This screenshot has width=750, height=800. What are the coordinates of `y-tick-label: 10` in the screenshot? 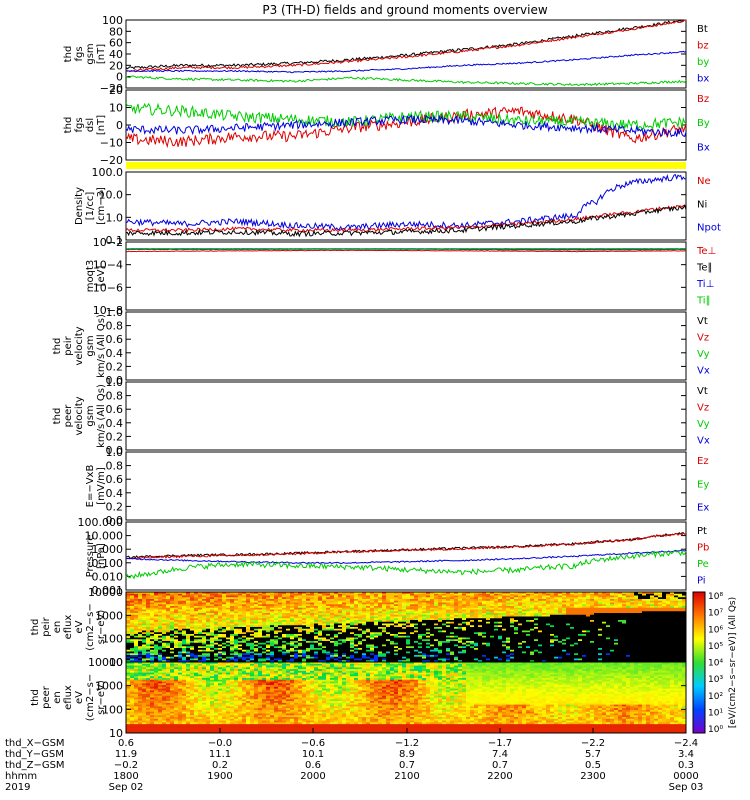 It's located at (116, 108).